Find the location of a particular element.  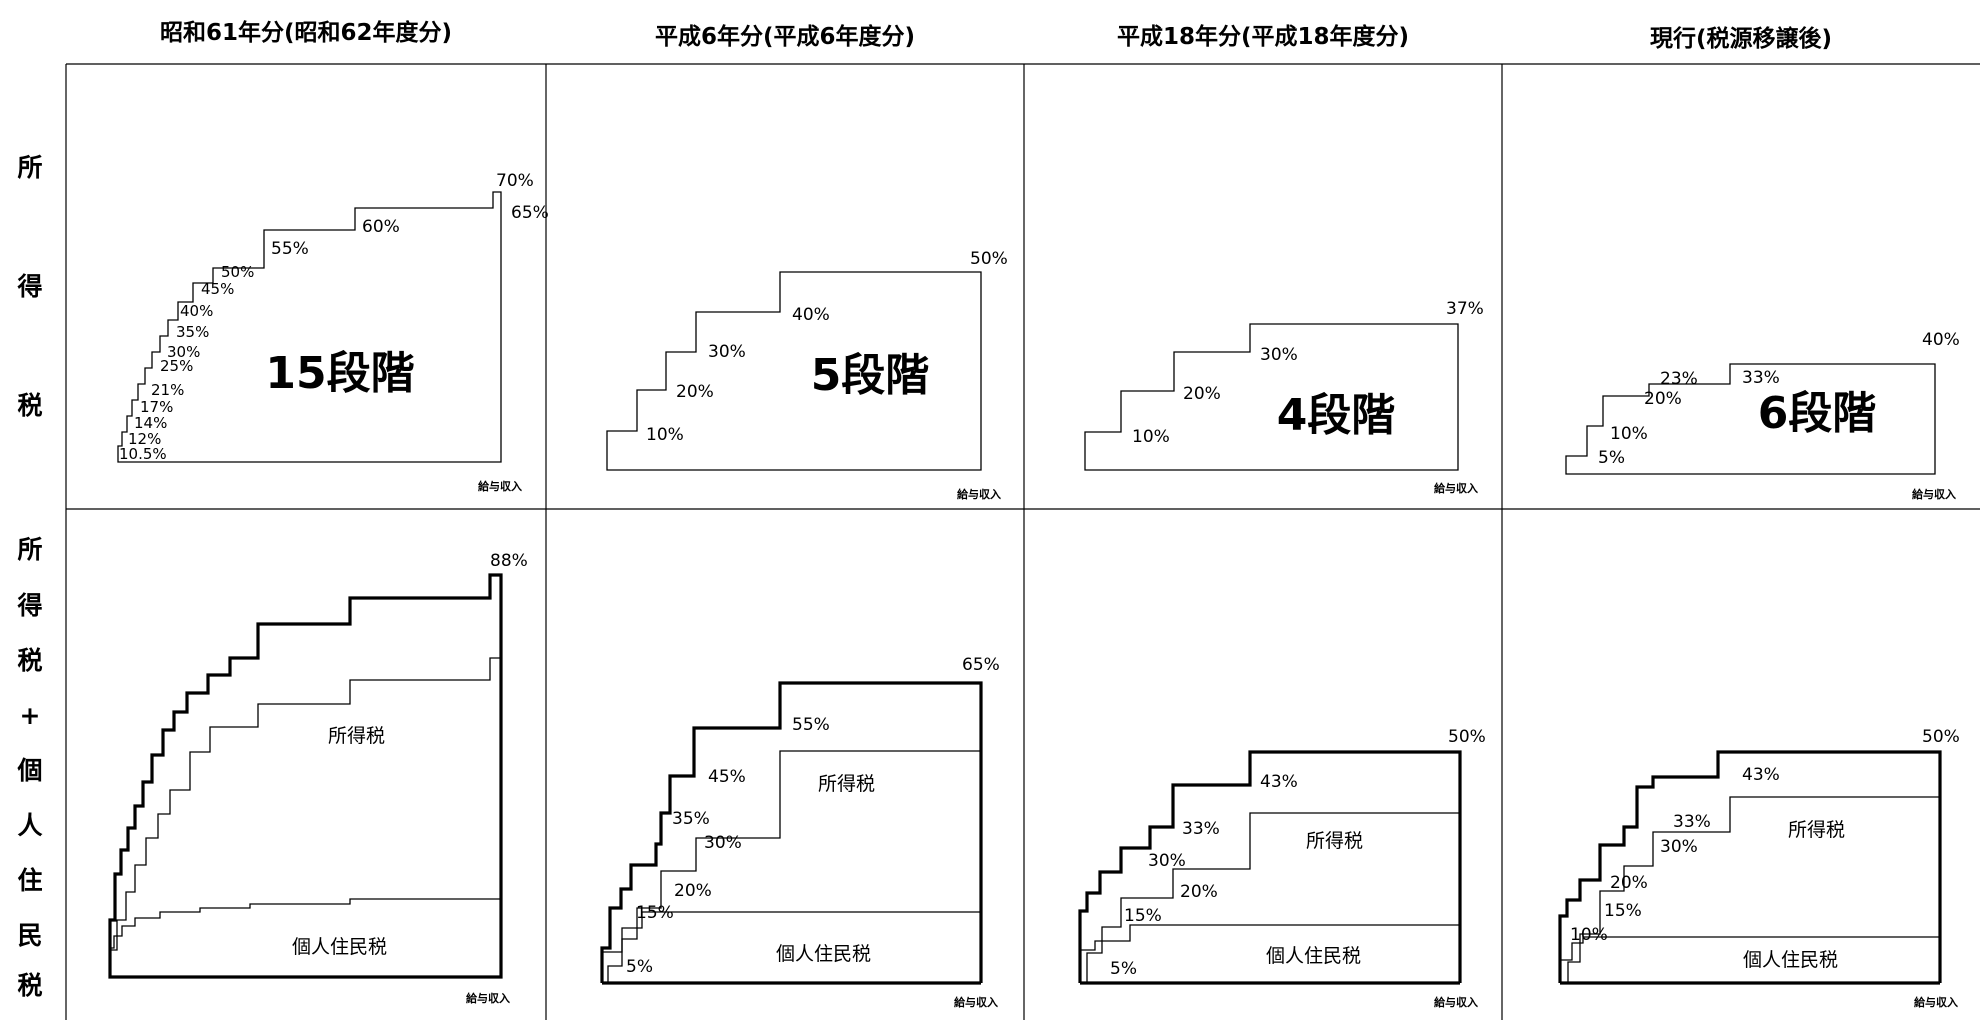

row-label-combined-1: 所 is located at coordinates (29, 549).